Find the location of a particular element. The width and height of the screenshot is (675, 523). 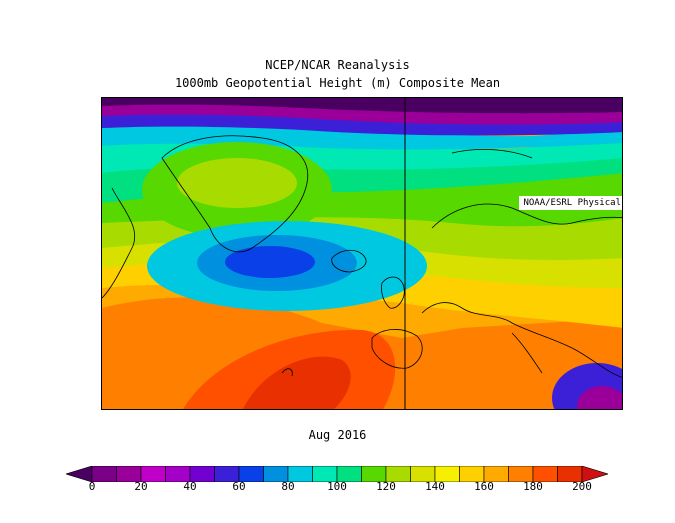

colorbar-tick-label: 200 is located at coordinates (582, 486).